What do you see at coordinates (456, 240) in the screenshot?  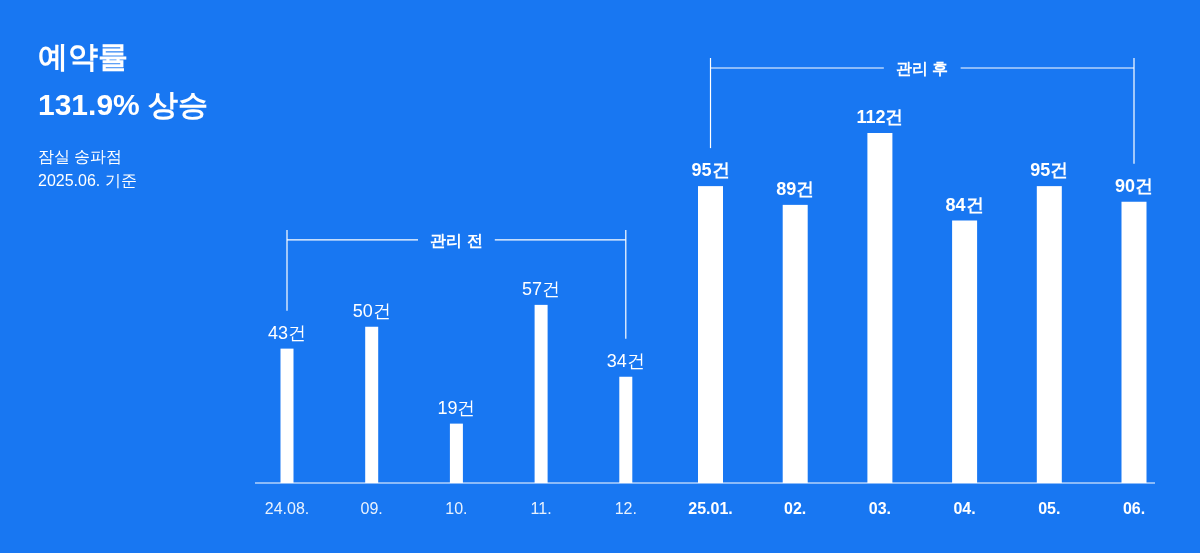 I see `annotation: 관리 전` at bounding box center [456, 240].